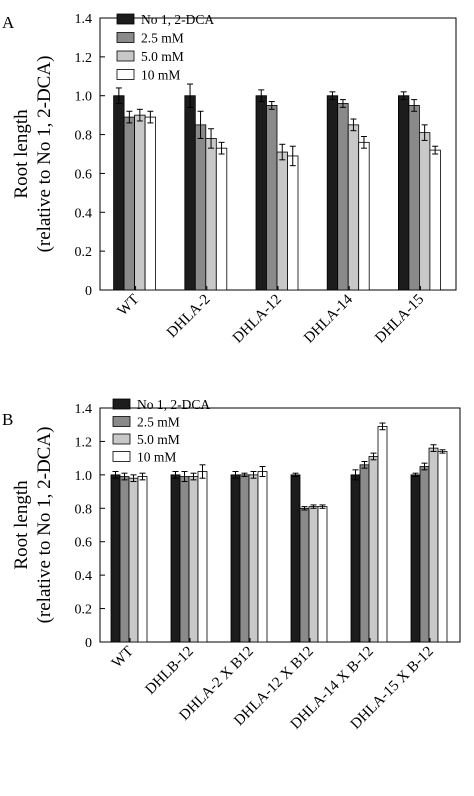 The width and height of the screenshot is (474, 796). Describe the element at coordinates (328, 318) in the screenshot. I see `x-category-label: DHLA-14` at that location.